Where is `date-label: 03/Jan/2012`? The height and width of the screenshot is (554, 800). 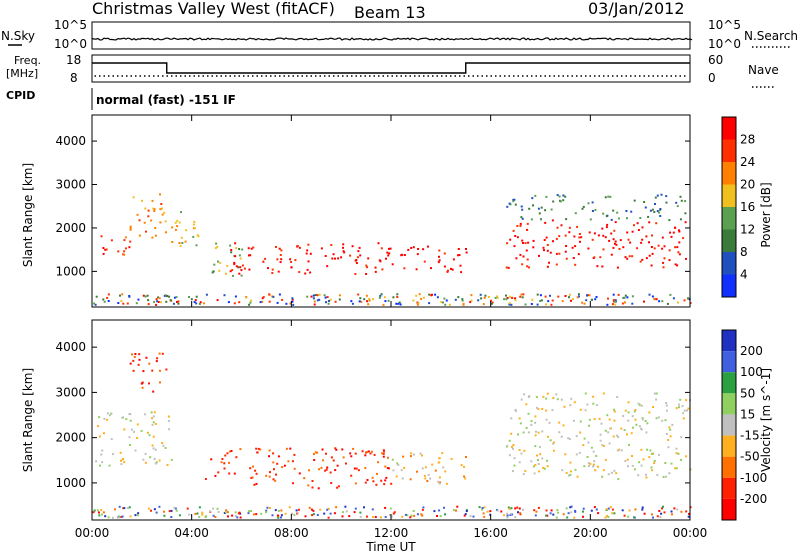
date-label: 03/Jan/2012 is located at coordinates (636, 9).